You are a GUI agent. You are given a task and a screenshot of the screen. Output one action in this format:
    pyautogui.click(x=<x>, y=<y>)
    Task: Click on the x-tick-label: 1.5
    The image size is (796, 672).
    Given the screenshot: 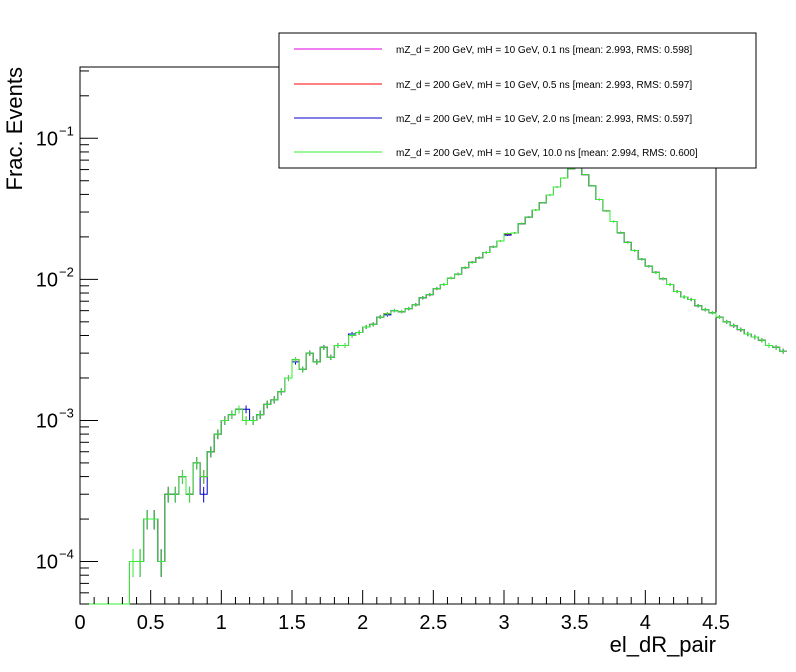 What is the action you would take?
    pyautogui.click(x=292, y=623)
    